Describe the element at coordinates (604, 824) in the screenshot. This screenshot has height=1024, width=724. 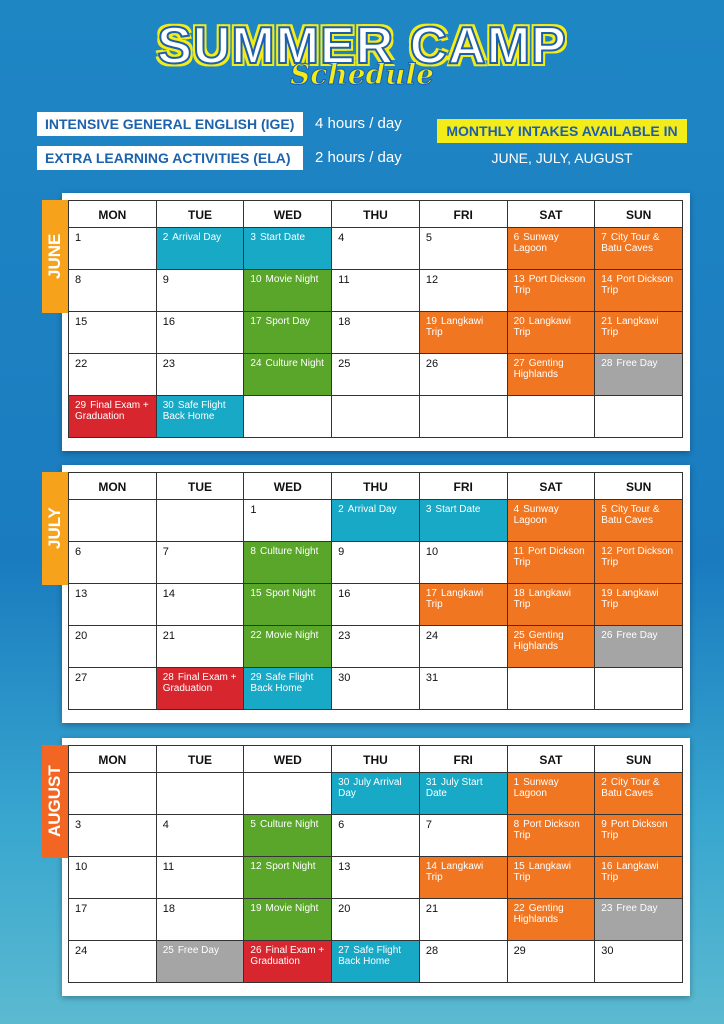
I see `day-number: 9` at that location.